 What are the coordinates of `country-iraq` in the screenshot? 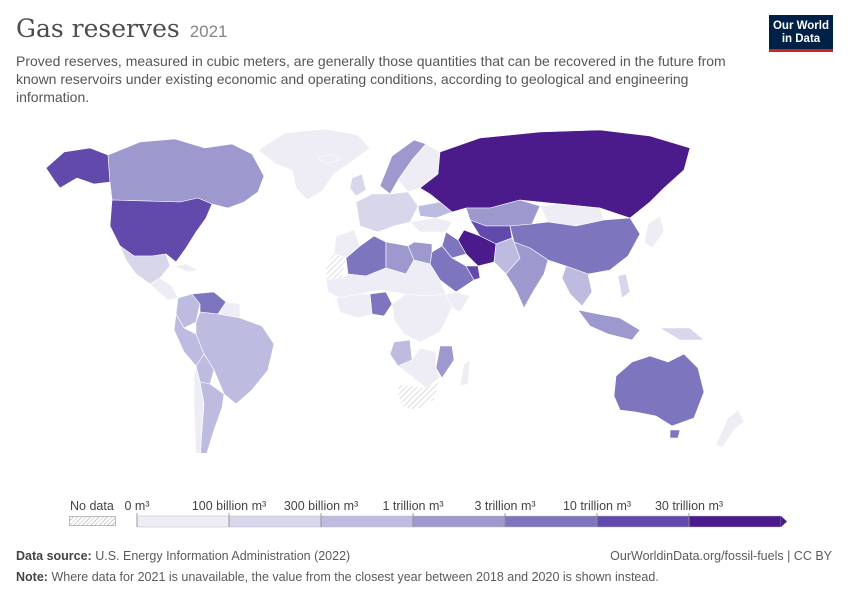 It's located at (454, 245).